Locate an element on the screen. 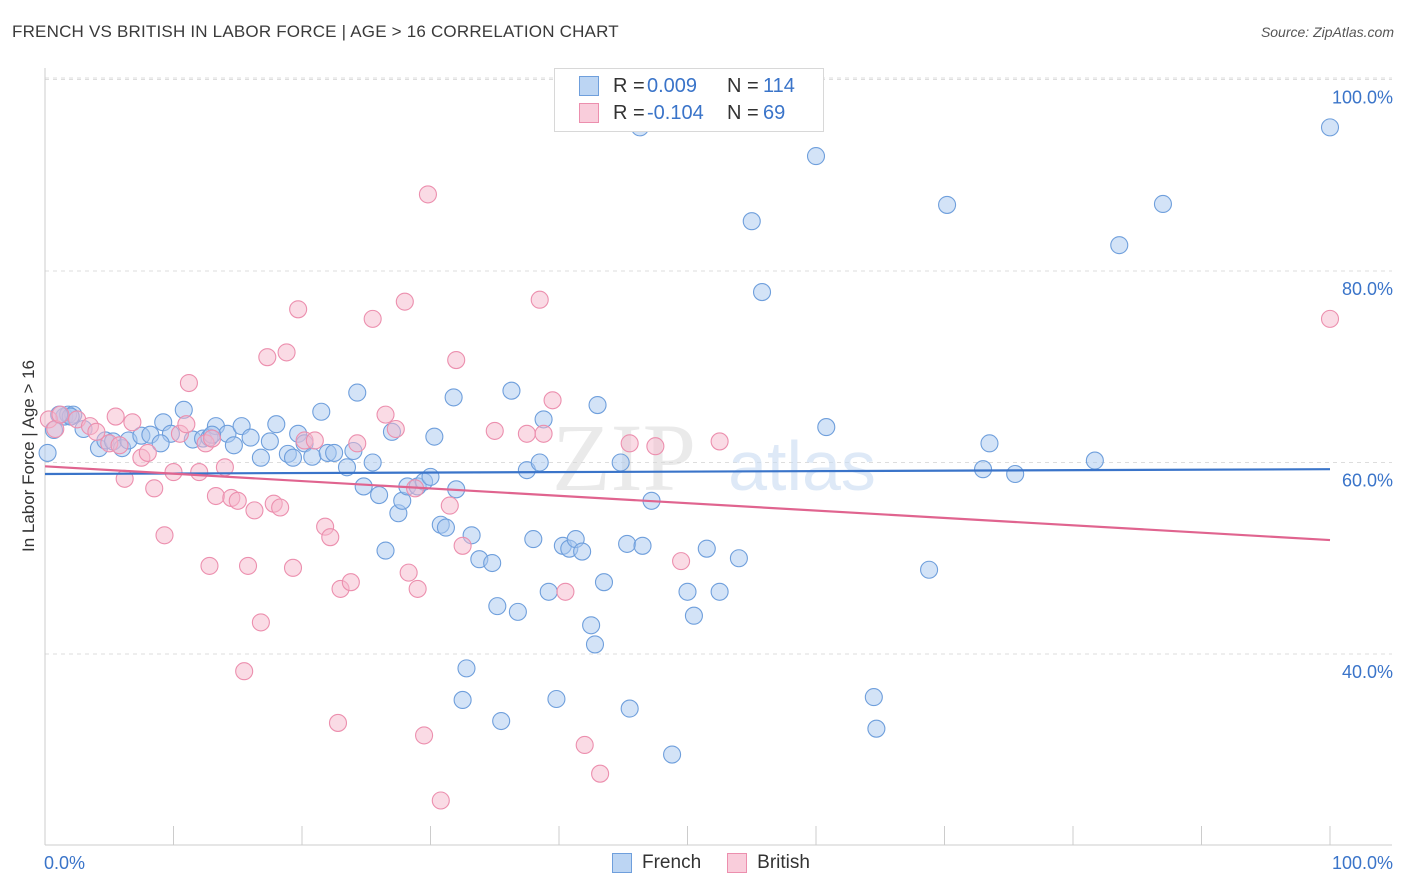 The width and height of the screenshot is (1406, 892). french-trend-line is located at coordinates (687, 472).